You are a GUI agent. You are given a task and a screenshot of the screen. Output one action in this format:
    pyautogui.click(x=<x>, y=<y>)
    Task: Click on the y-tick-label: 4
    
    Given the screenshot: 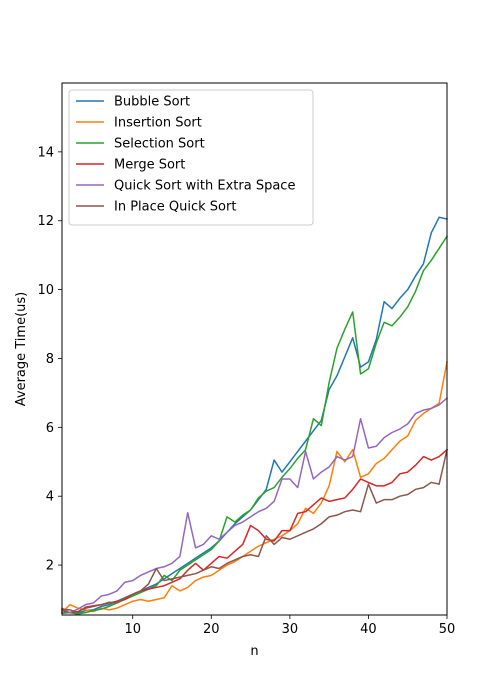 What is the action you would take?
    pyautogui.click(x=50, y=497)
    